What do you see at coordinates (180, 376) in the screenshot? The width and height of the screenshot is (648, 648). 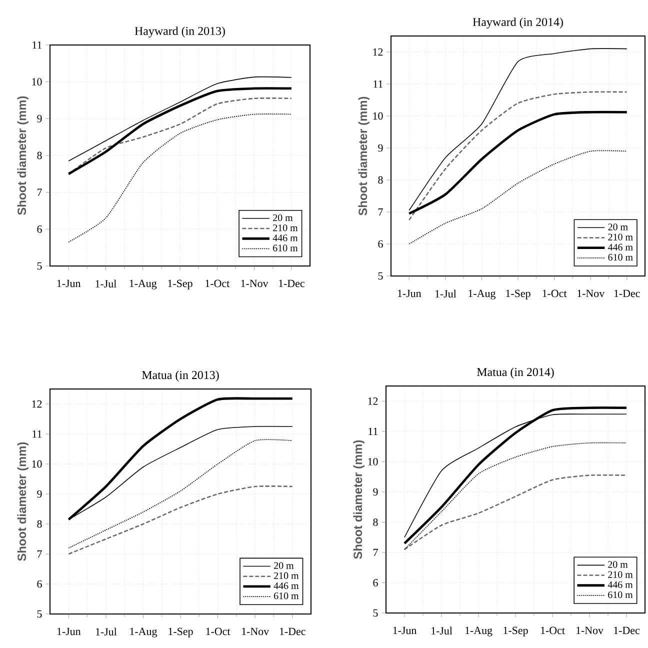 I see `chart-title: Matua (in 2013)` at bounding box center [180, 376].